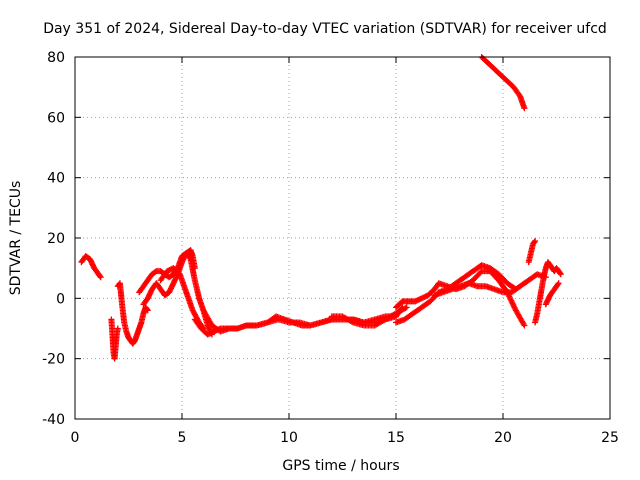 Image resolution: width=640 pixels, height=480 pixels. I want to click on x-tick-label: 15, so click(396, 438).